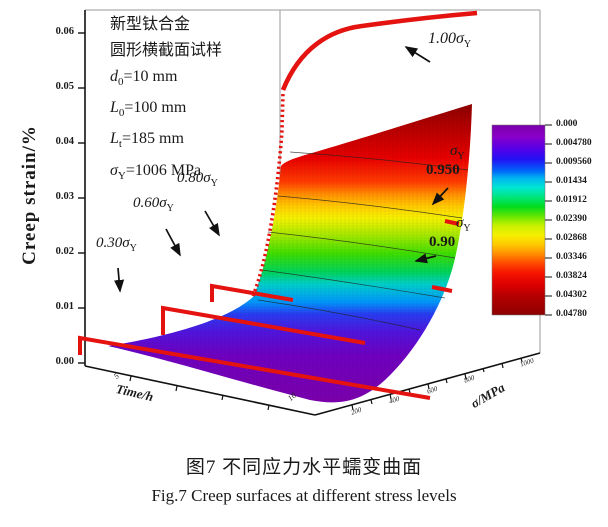 The height and width of the screenshot is (527, 608). I want to click on cb-tick-1: 0.004780, so click(574, 143).